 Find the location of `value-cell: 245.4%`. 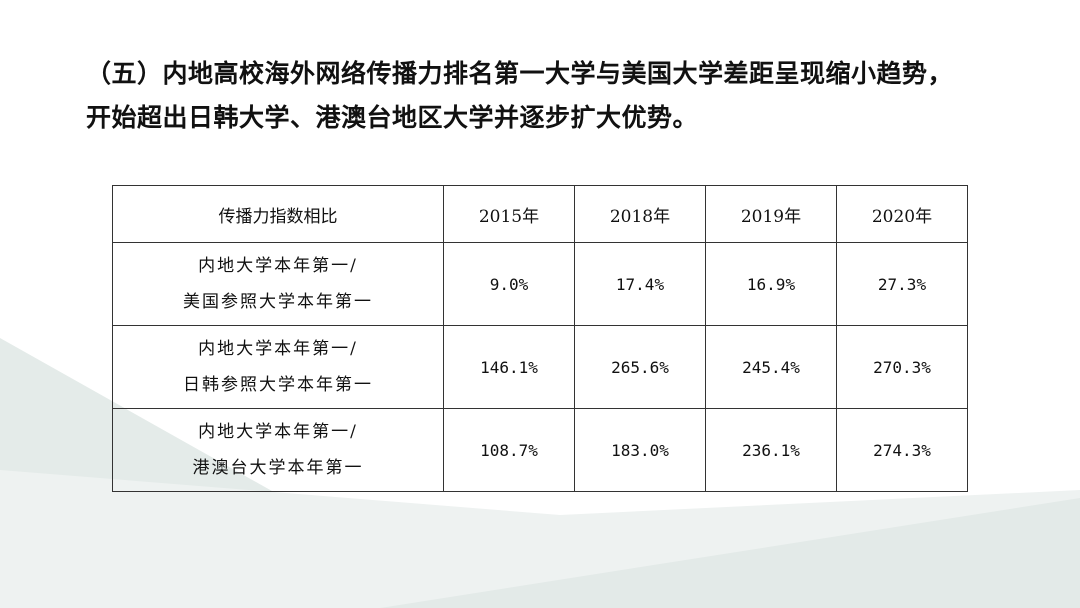

value-cell: 245.4% is located at coordinates (771, 367).